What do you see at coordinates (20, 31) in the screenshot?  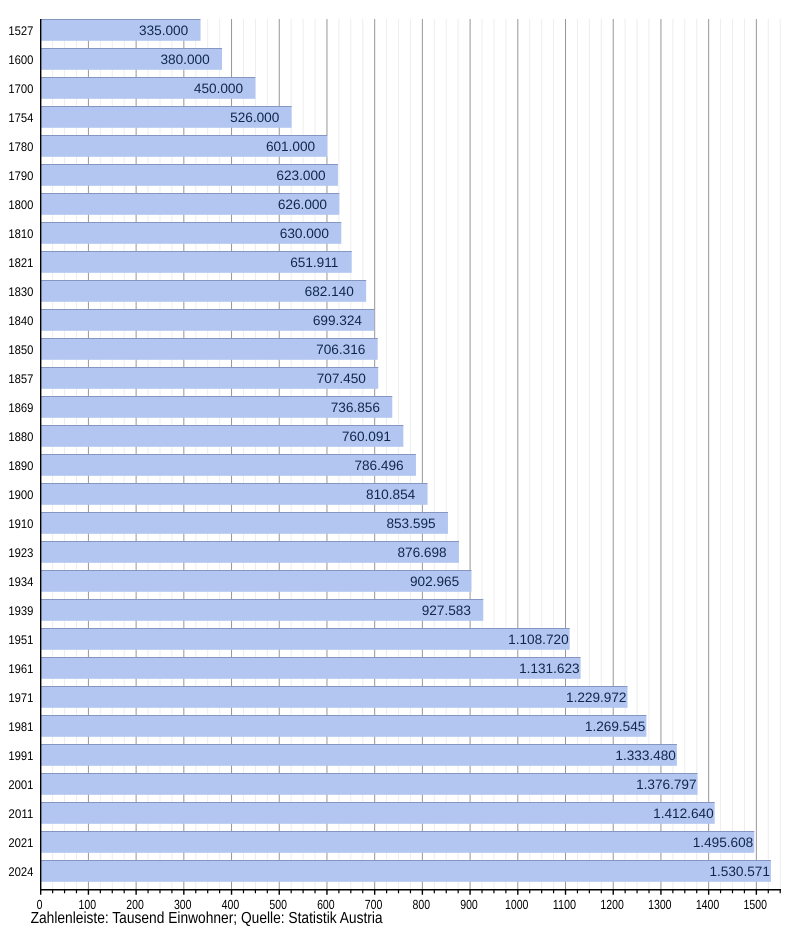 I see `svg-text: 1527` at bounding box center [20, 31].